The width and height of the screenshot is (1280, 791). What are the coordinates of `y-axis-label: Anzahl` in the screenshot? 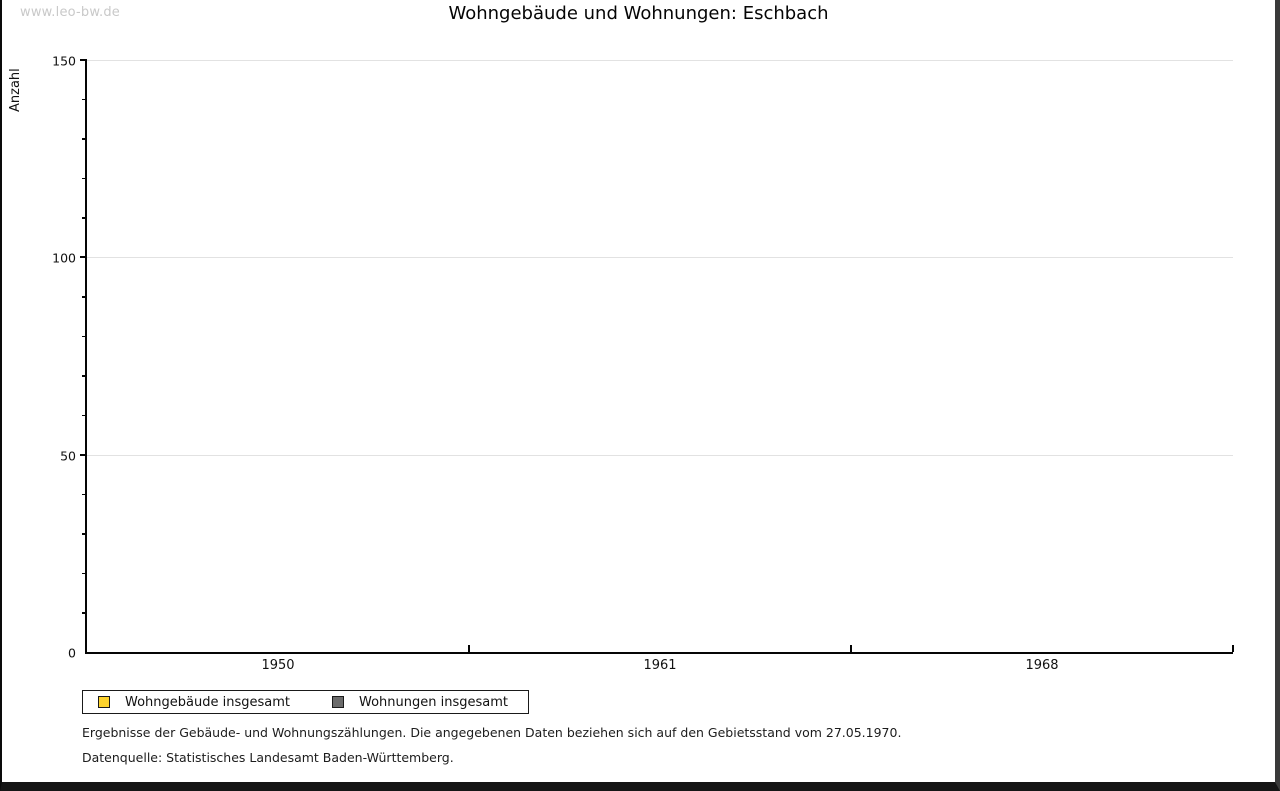 It's located at (15, 90).